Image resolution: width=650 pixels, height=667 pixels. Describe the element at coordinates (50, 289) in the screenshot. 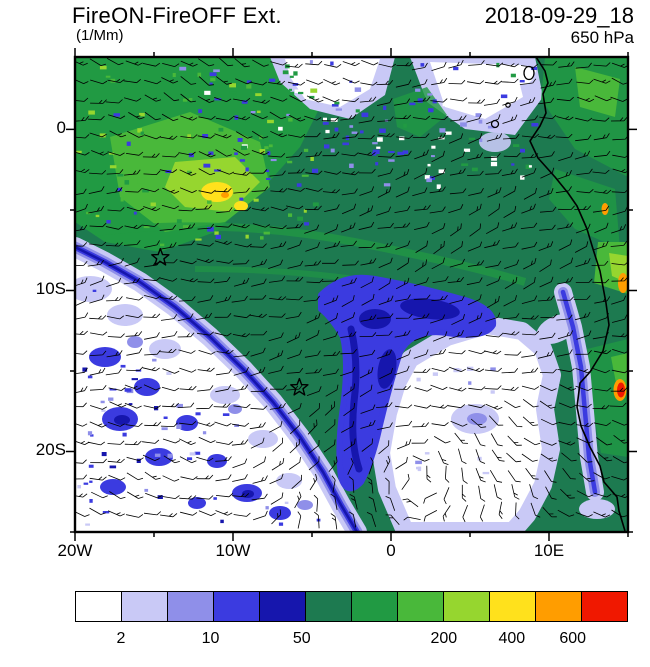

I see `y-axis-label-10s: 10S` at that location.